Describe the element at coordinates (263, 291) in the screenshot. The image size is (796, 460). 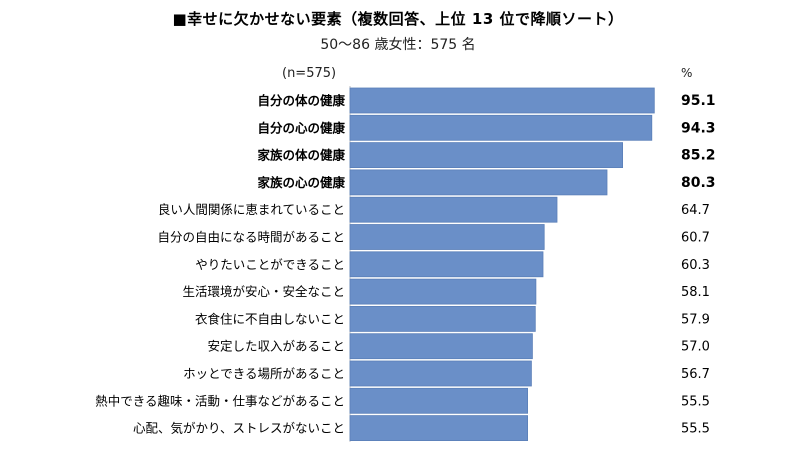
I see `category-label: 生活環境が安心・安全なこと` at that location.